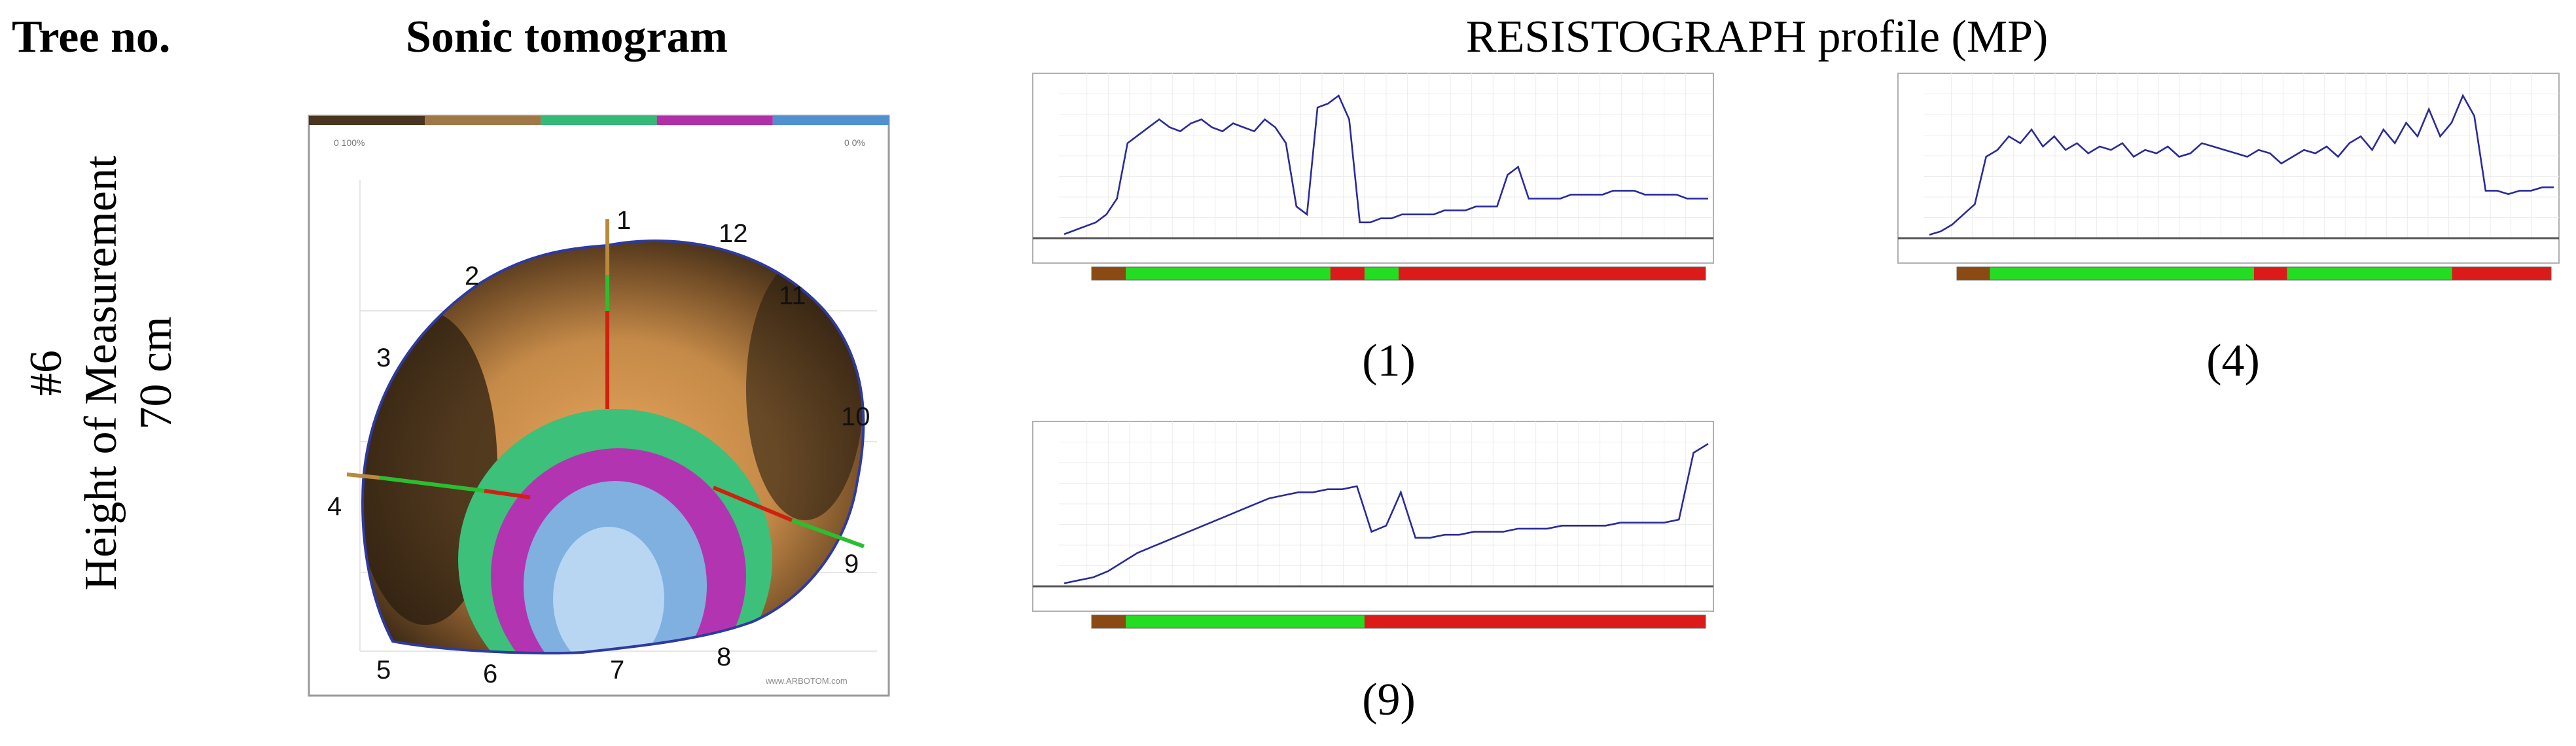 This screenshot has height=746, width=2576. I want to click on legend-right-label: 0 0%, so click(854, 142).